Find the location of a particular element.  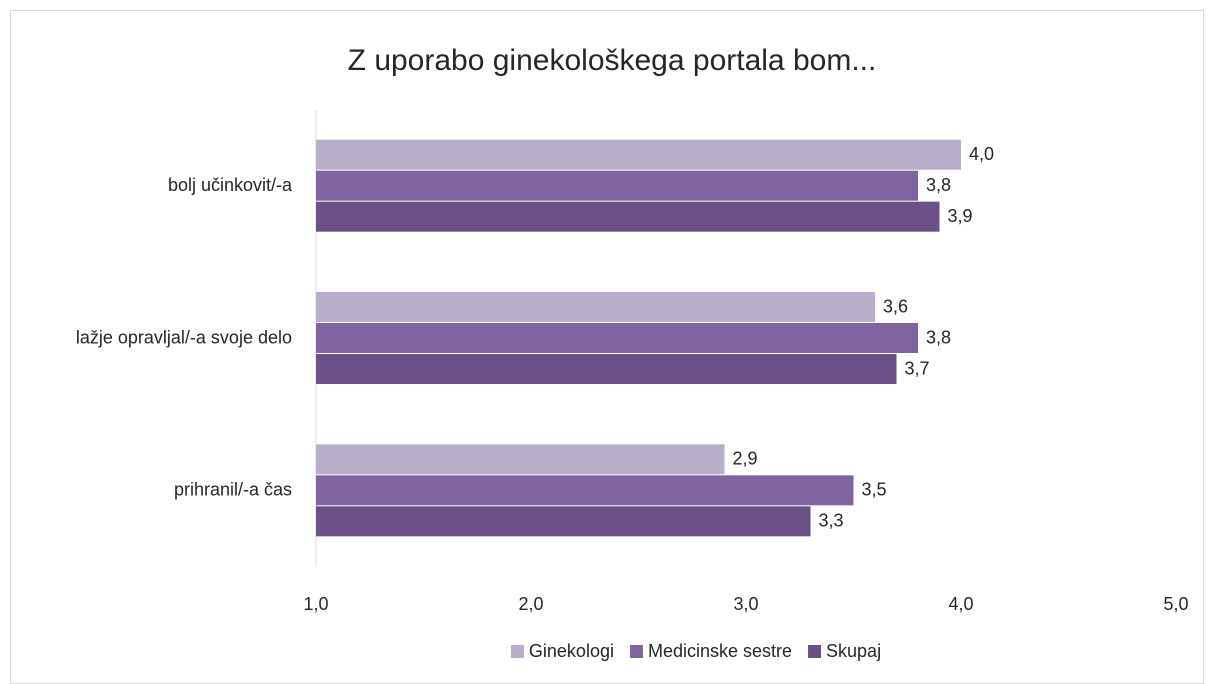

value-label: 3,9 is located at coordinates (960, 216).